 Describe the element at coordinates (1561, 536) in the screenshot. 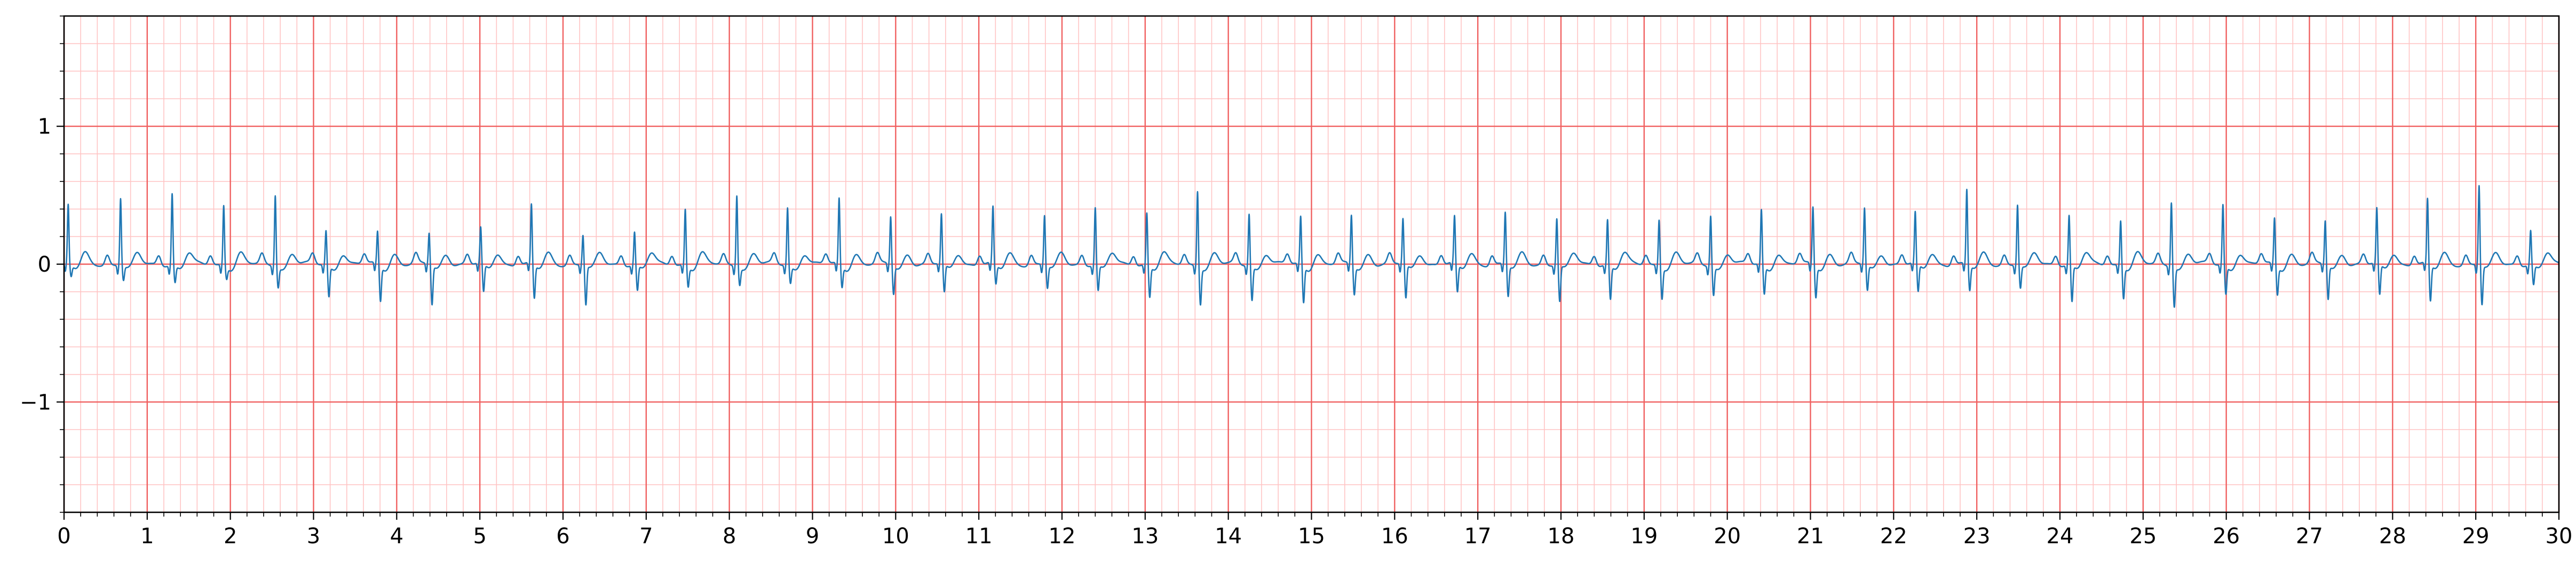

I see `x-tick-label: 18` at that location.